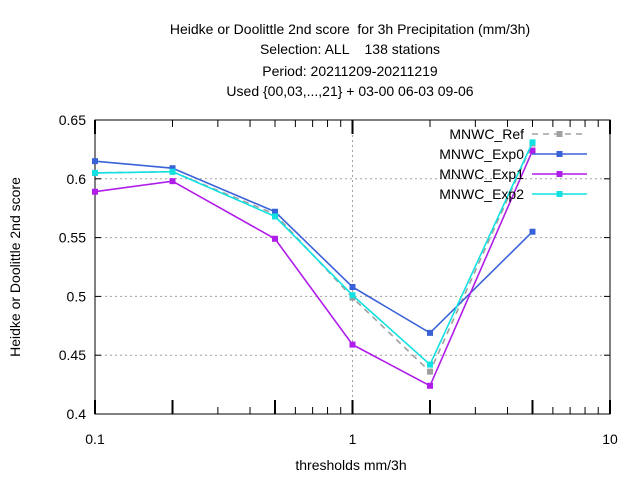 This screenshot has width=640, height=480. Describe the element at coordinates (77, 414) in the screenshot. I see `y-tick-label: 0.4` at that location.